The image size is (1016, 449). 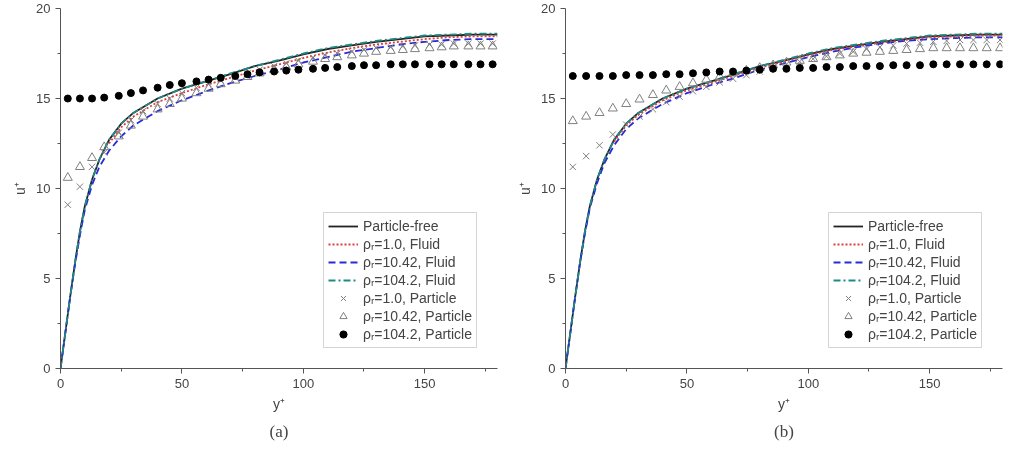 What do you see at coordinates (784, 431) in the screenshot?
I see `text: (b)` at bounding box center [784, 431].